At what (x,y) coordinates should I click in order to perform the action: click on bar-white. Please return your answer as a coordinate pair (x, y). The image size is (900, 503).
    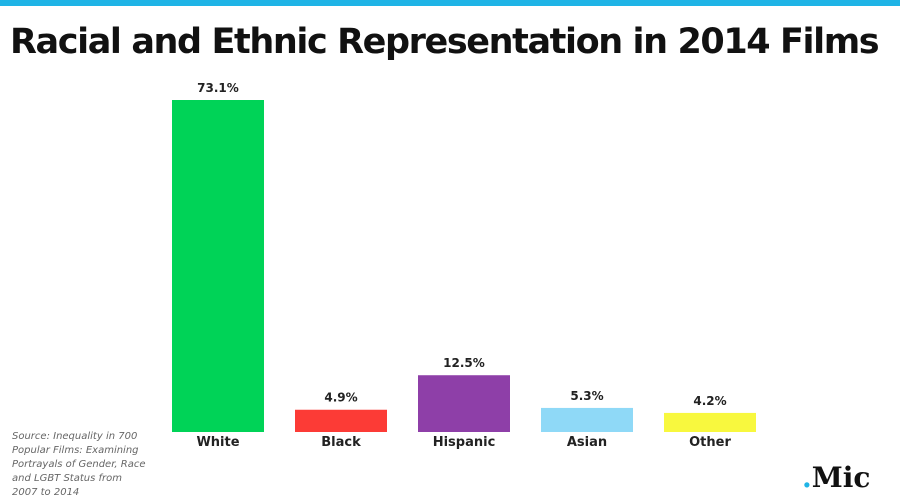
    Looking at the image, I should click on (218, 266).